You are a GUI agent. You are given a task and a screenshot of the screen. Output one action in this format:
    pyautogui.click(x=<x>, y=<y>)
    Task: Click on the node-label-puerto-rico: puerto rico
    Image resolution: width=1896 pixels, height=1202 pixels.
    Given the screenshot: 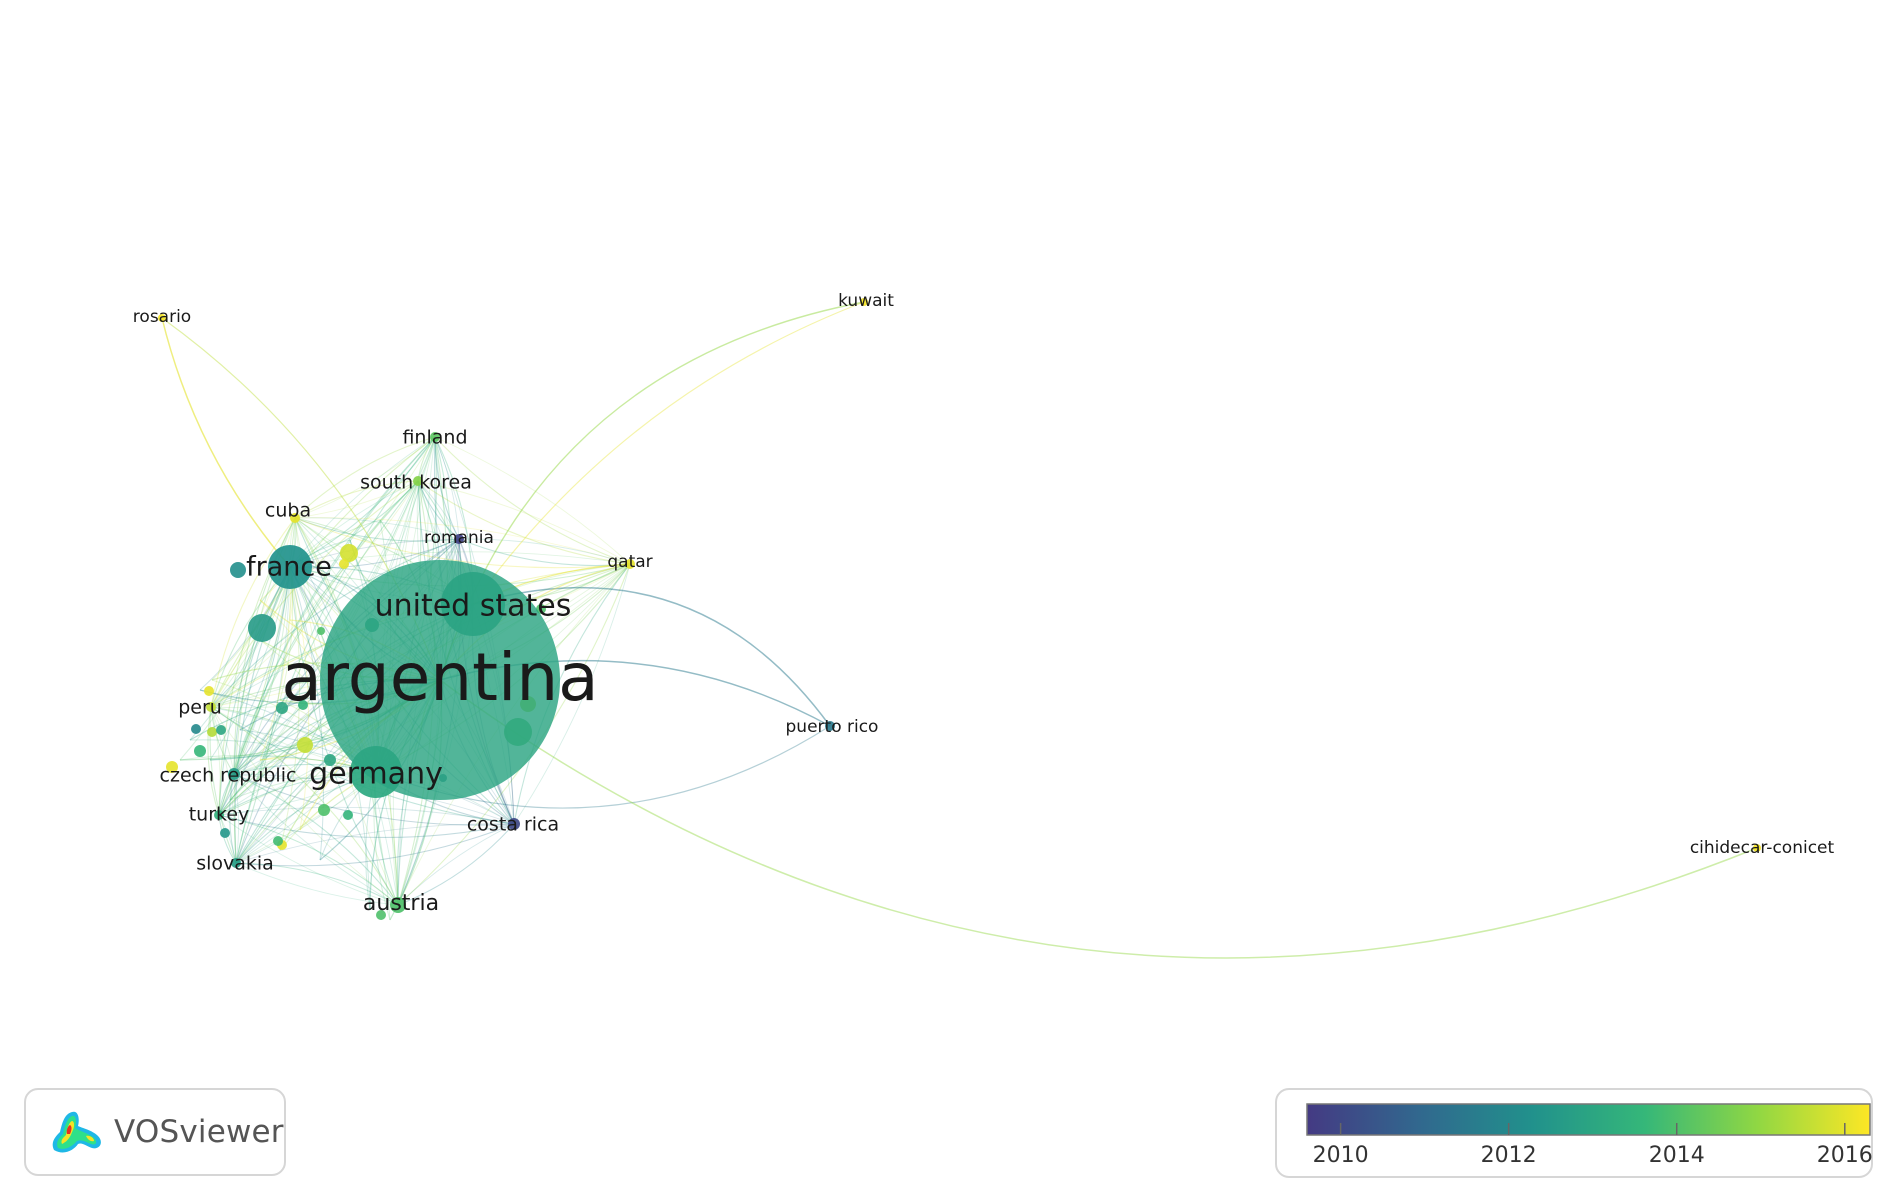 What is the action you would take?
    pyautogui.click(x=832, y=727)
    